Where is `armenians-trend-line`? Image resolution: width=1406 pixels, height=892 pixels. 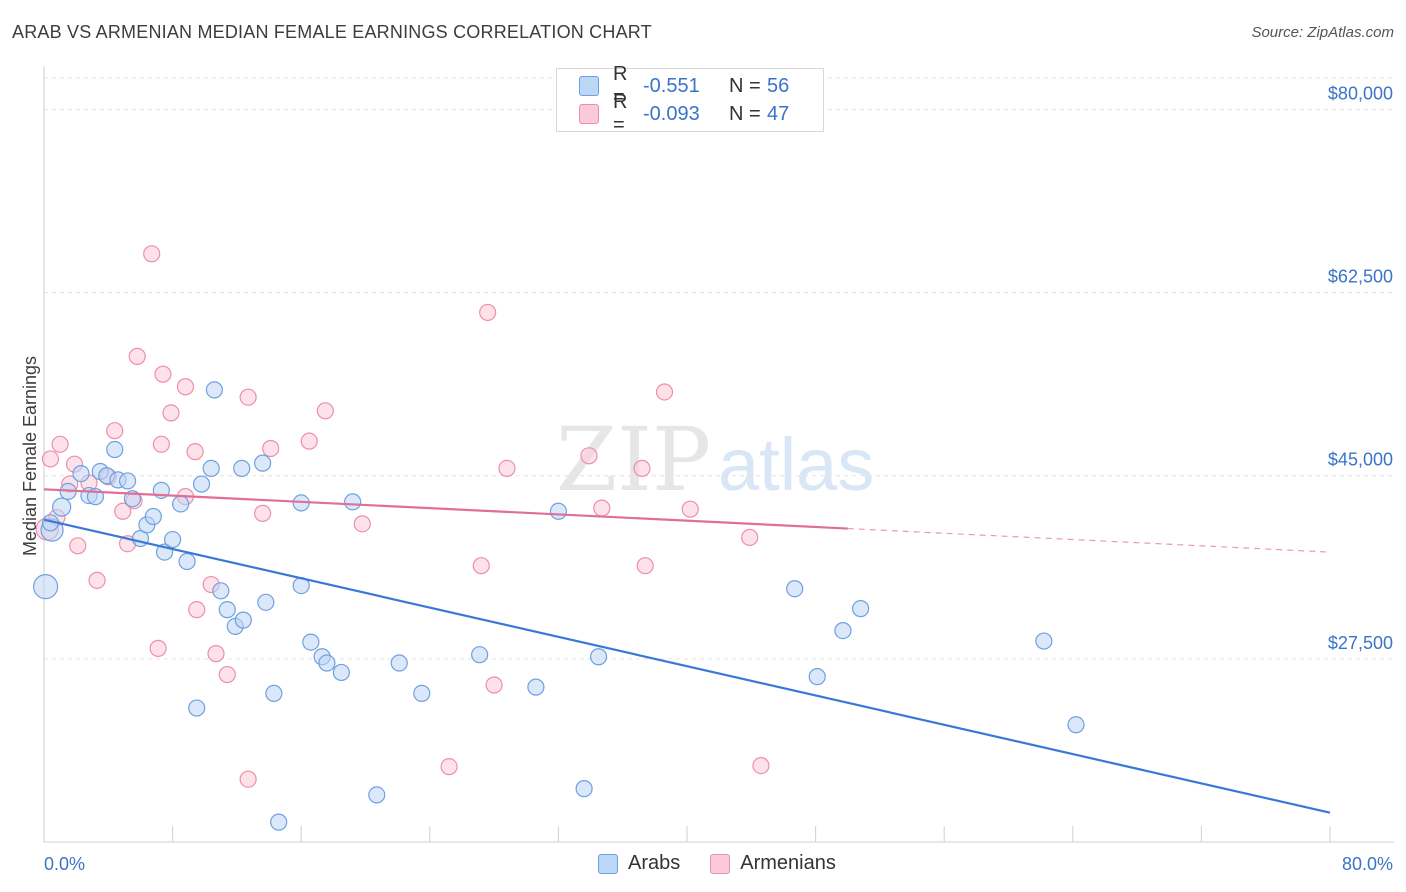
armenians-trend-line is located at coordinates (445, 509).